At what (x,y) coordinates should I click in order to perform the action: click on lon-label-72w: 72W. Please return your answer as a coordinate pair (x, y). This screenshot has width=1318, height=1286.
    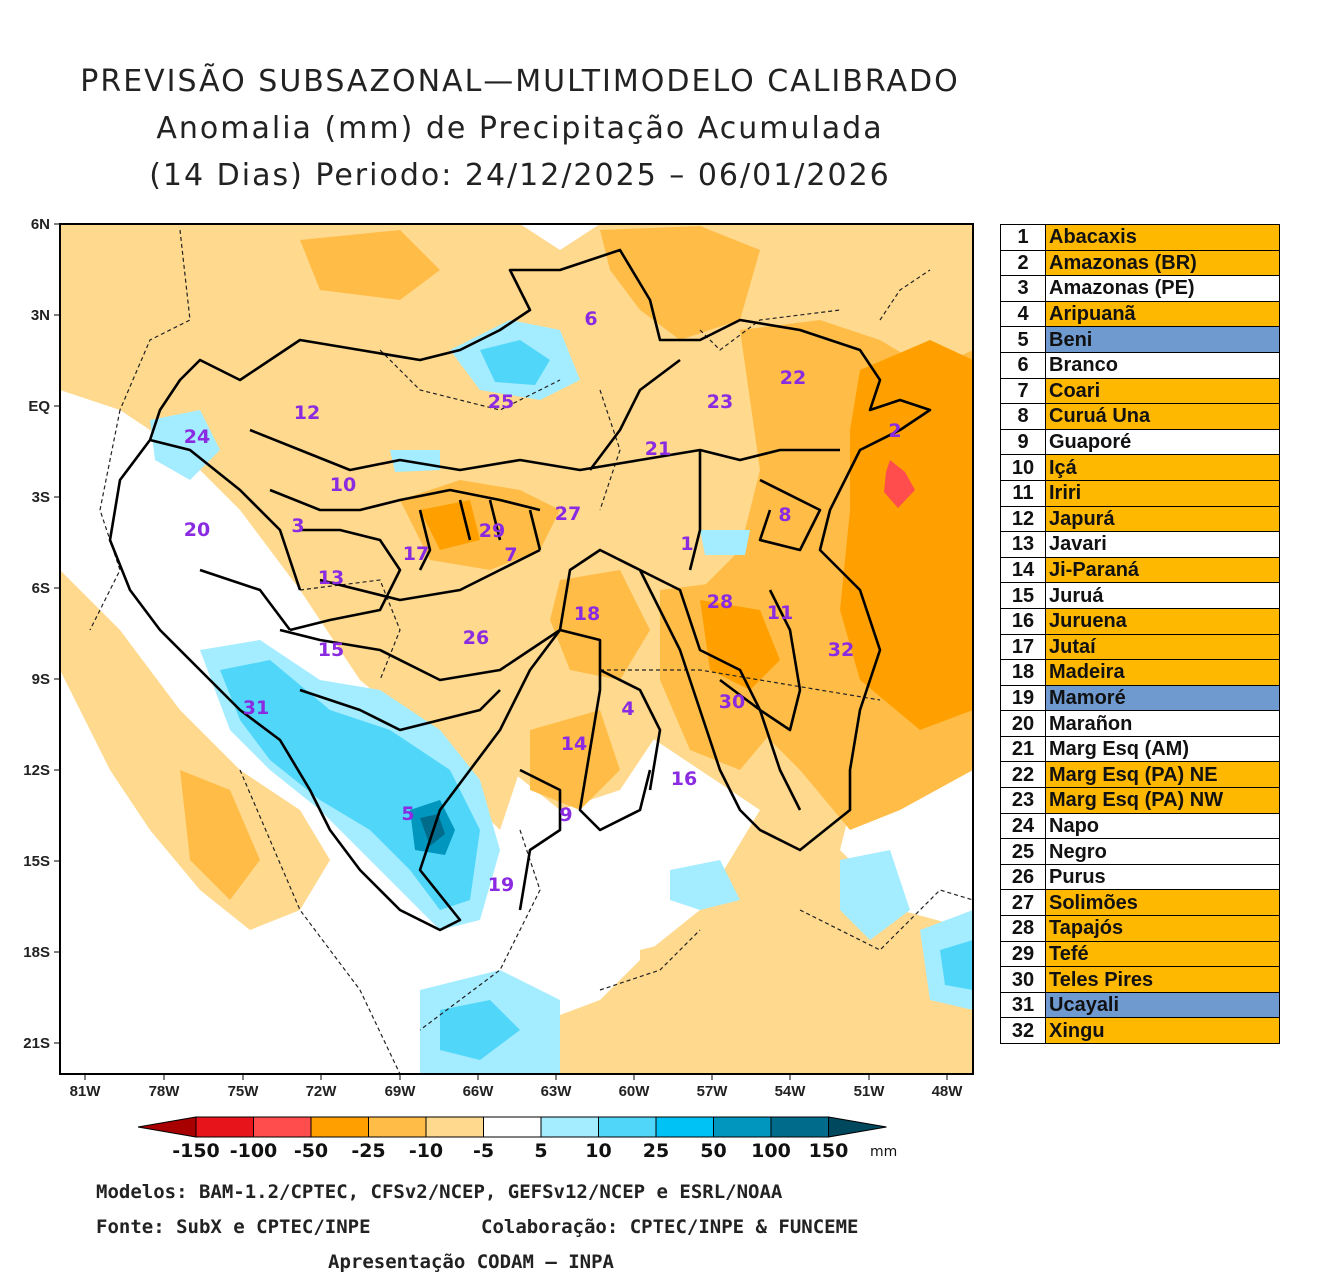
    Looking at the image, I should click on (322, 1091).